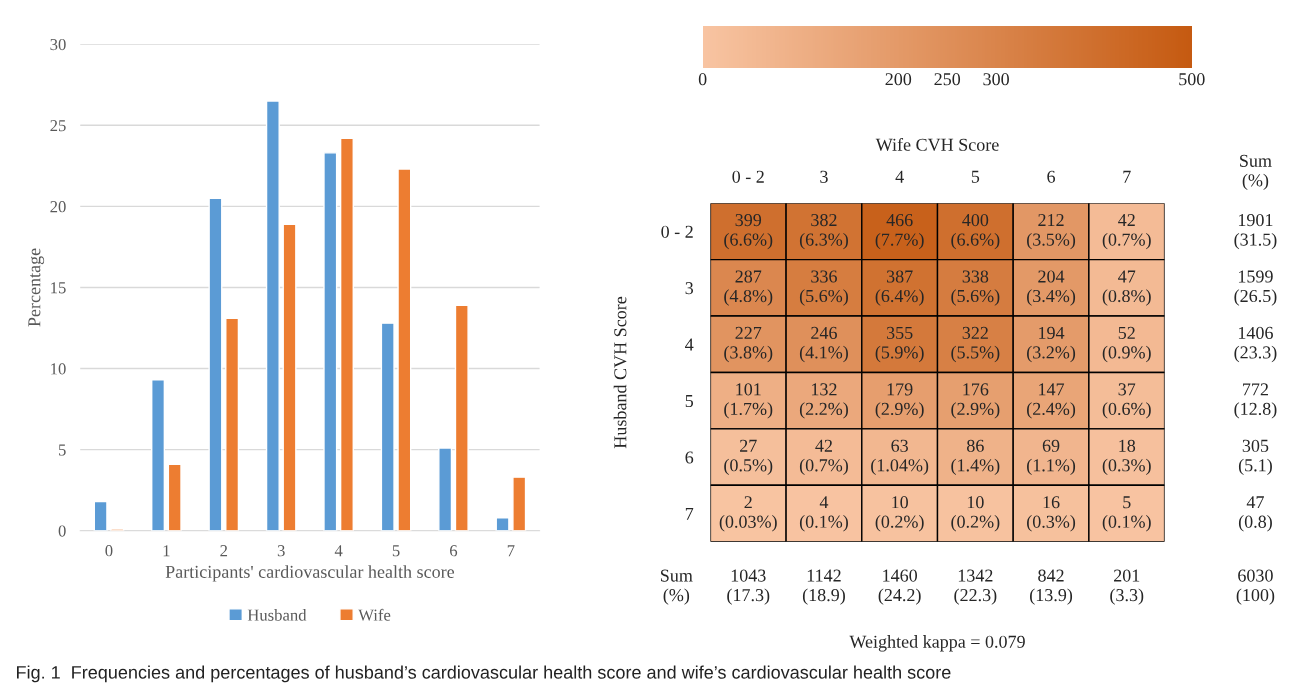 The height and width of the screenshot is (691, 1294). What do you see at coordinates (823, 231) in the screenshot?
I see `data-label: 382 (6.3%)` at bounding box center [823, 231].